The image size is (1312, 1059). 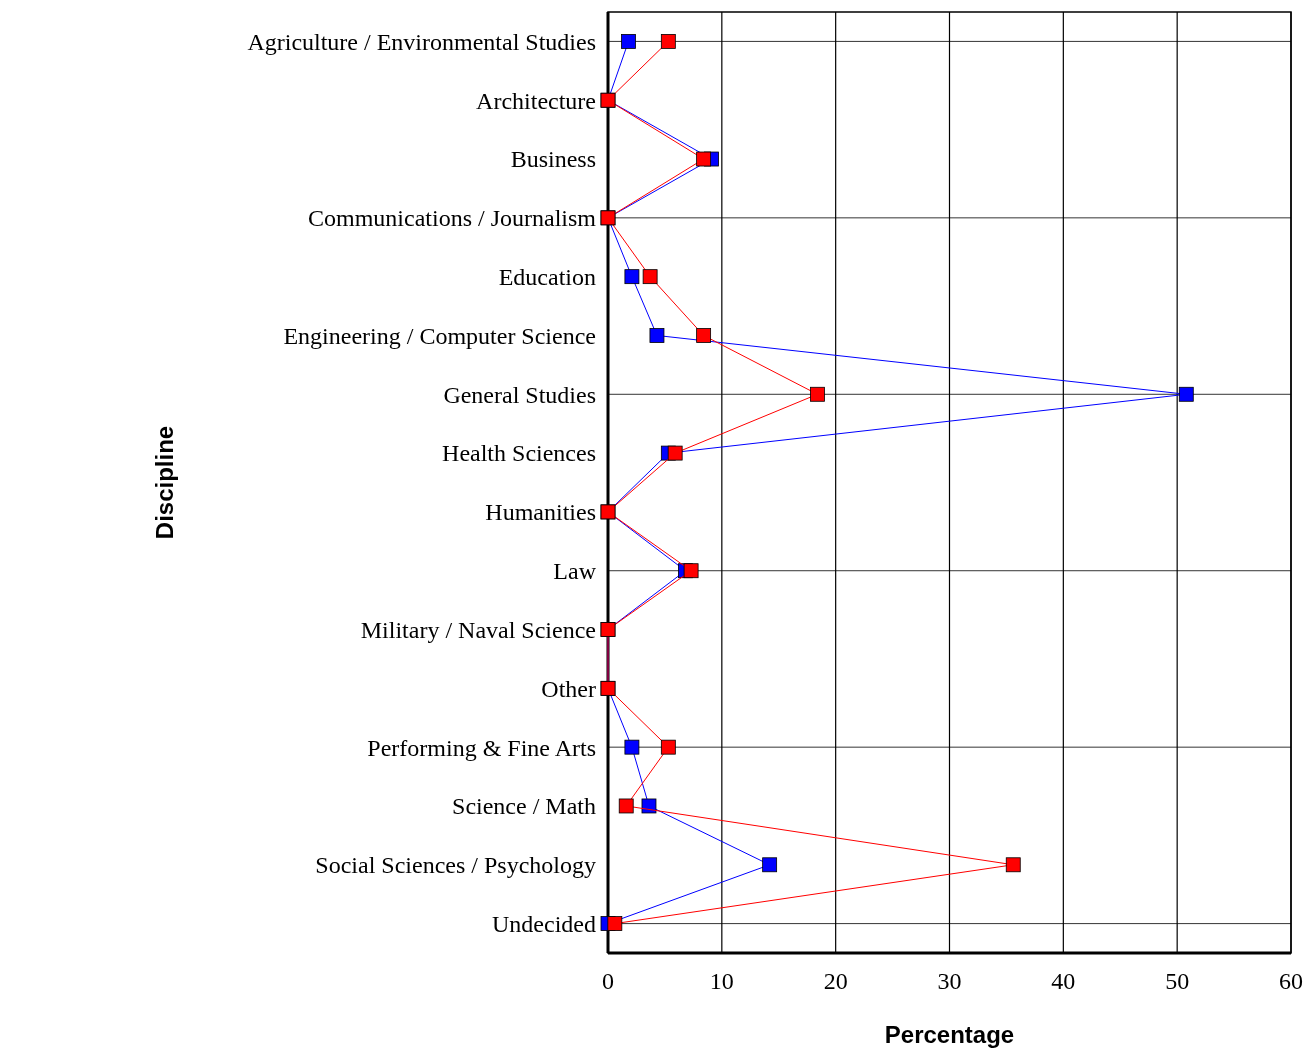 What do you see at coordinates (452, 218) in the screenshot?
I see `y-tick-label: Communications / Journalism` at bounding box center [452, 218].